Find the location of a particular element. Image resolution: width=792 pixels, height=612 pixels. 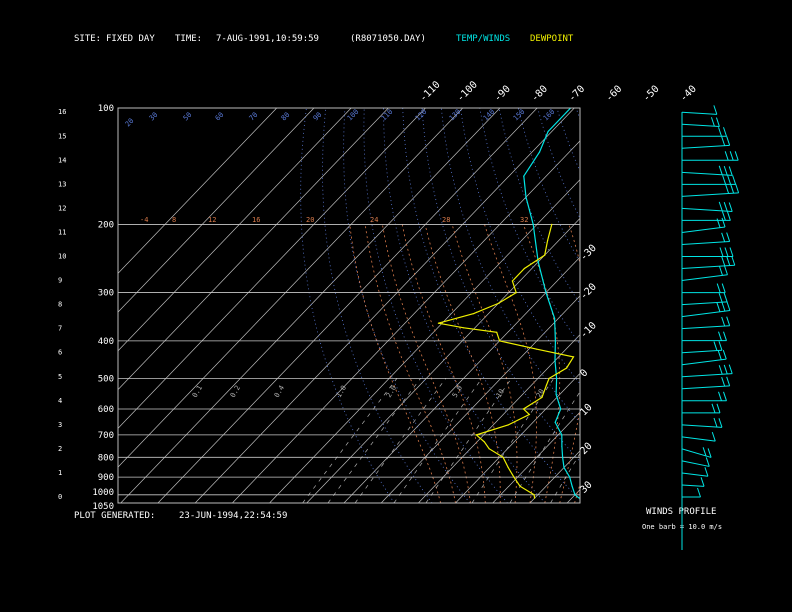

mixing-ratio-label: 0.2 is located at coordinates (235, 391).